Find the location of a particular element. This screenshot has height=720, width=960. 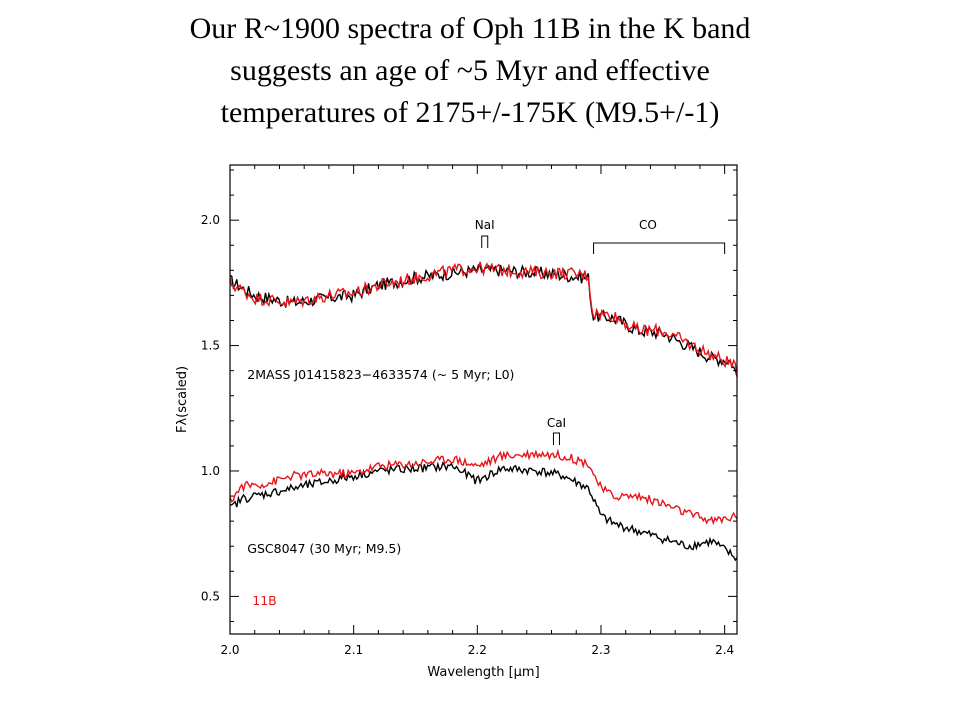

y-tick-label: 0.5 is located at coordinates (210, 596).